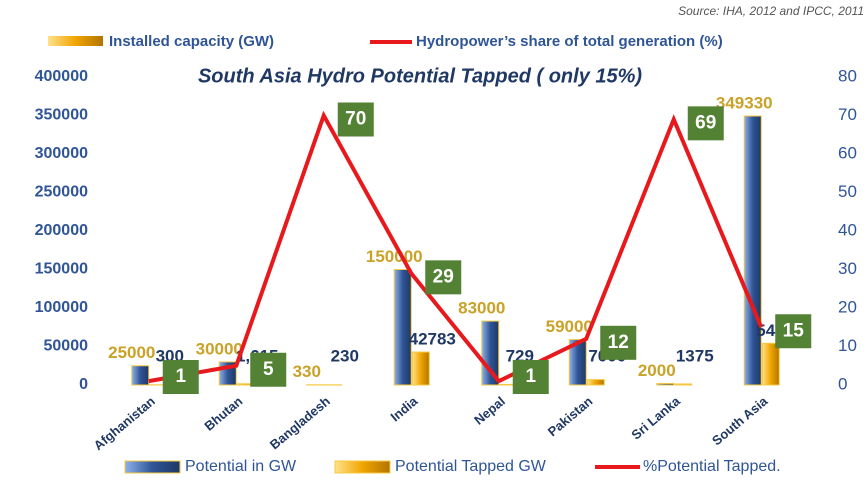 The height and width of the screenshot is (481, 868). I want to click on data-label: 2000, so click(657, 370).